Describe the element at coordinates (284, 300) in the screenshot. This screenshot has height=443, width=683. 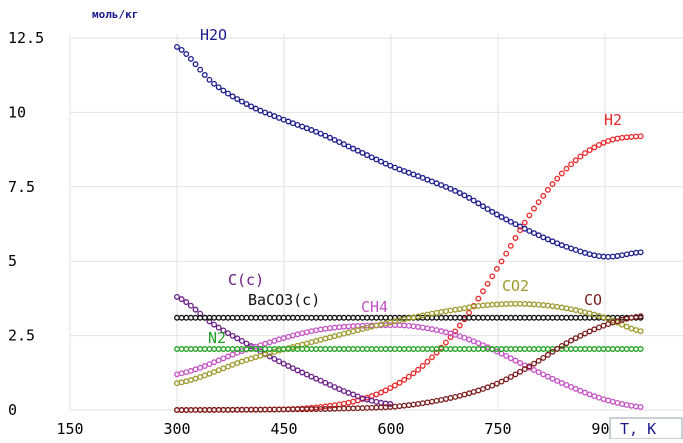
I see `series-label-baco3-c: BaCO3(c)` at that location.